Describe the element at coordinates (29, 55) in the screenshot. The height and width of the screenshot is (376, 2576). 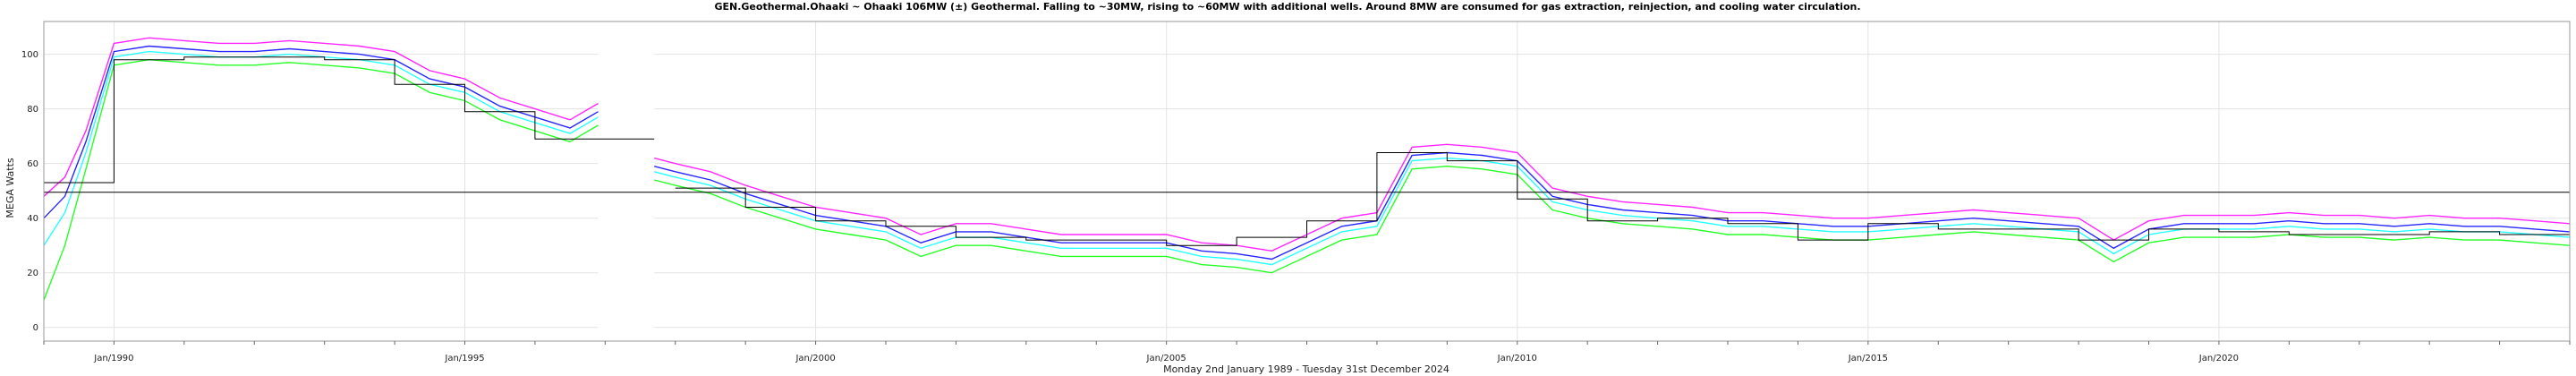
I see `y-tick-label: 100` at that location.